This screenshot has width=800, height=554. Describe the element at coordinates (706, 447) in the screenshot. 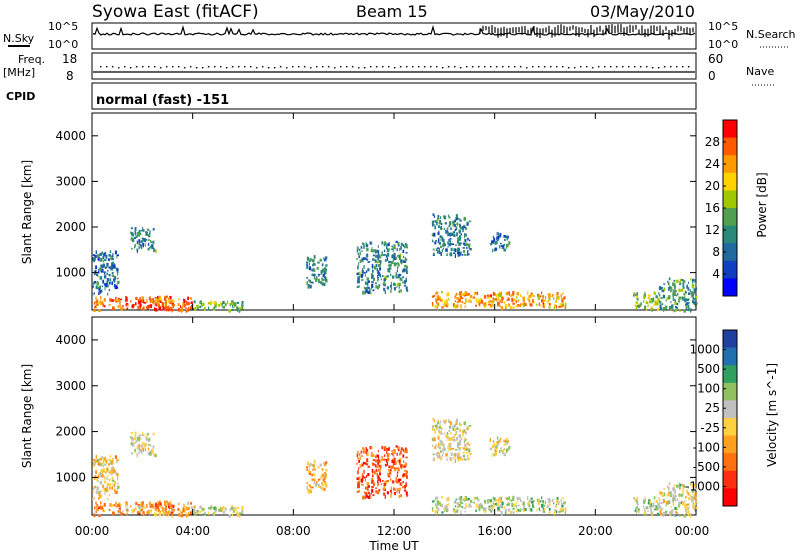

I see `colorbar-tick-label: -100` at that location.